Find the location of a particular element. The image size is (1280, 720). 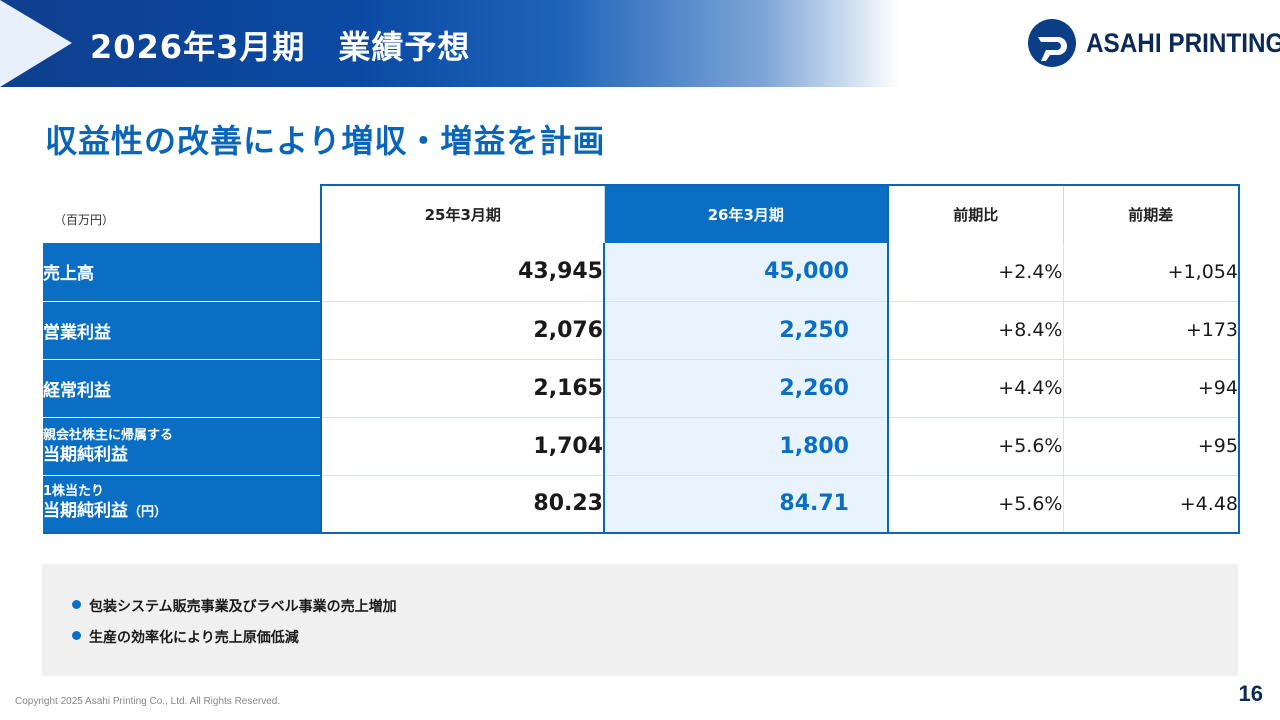

forecast-value: 2,260 is located at coordinates (745, 388).